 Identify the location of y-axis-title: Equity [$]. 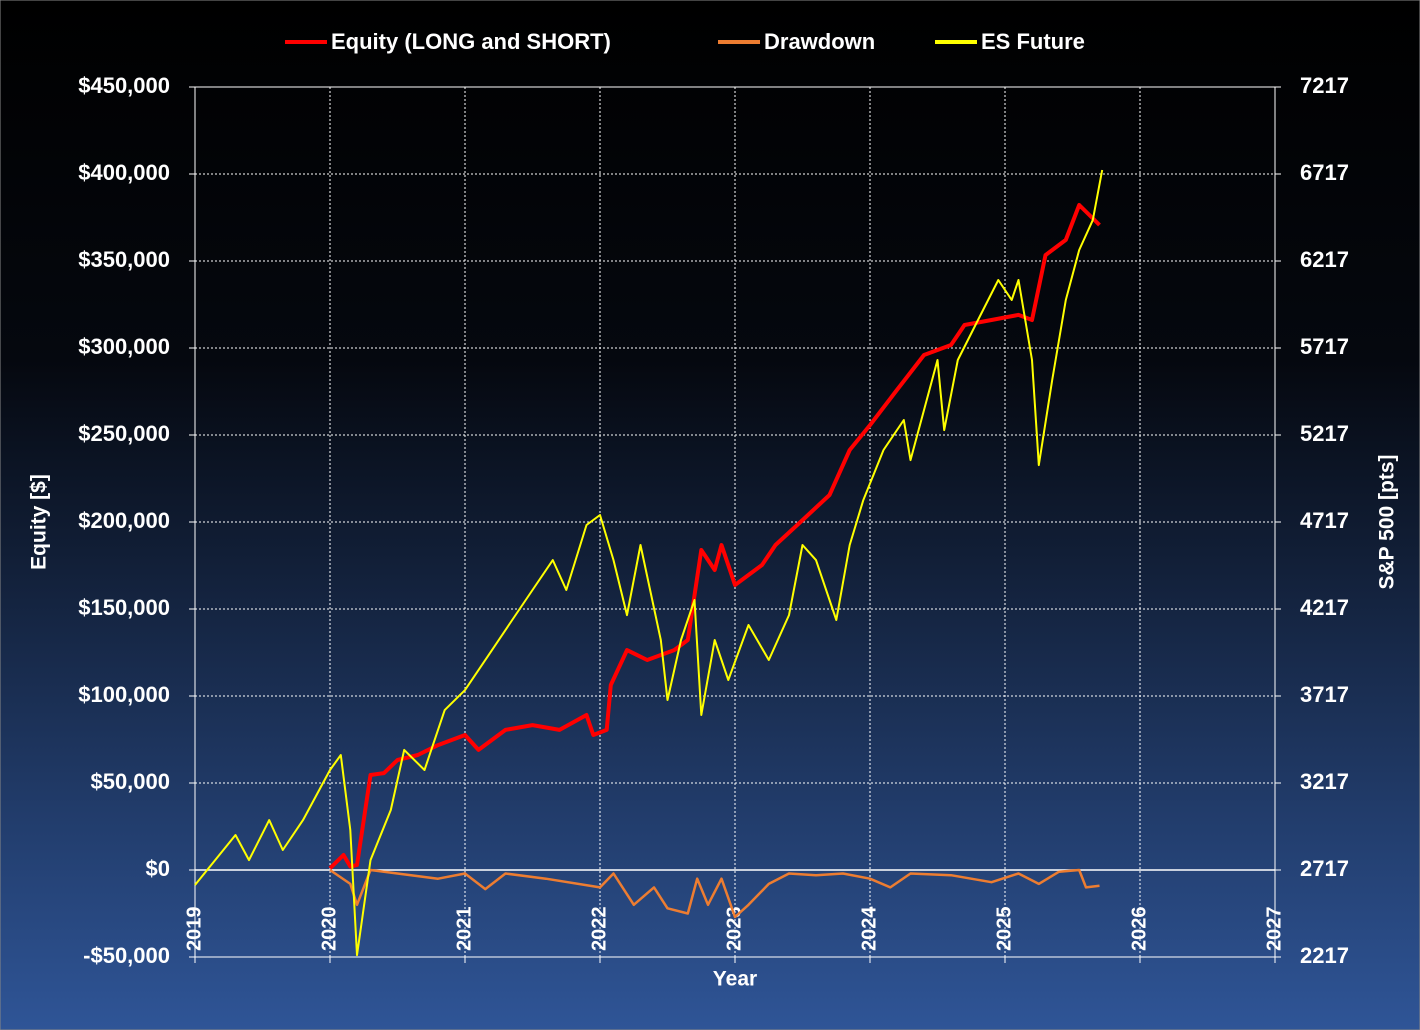
(39, 522).